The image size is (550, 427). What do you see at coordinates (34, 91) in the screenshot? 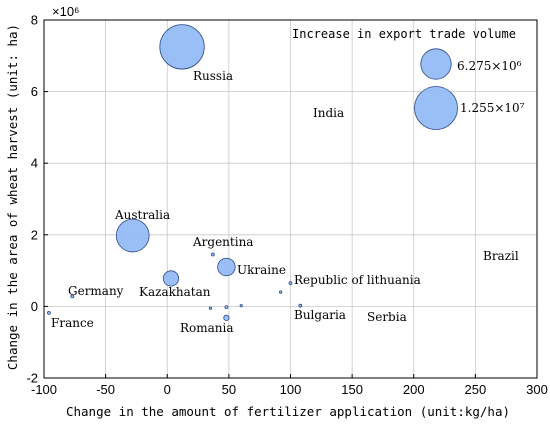
I see `y-tick-label: 6` at bounding box center [34, 91].